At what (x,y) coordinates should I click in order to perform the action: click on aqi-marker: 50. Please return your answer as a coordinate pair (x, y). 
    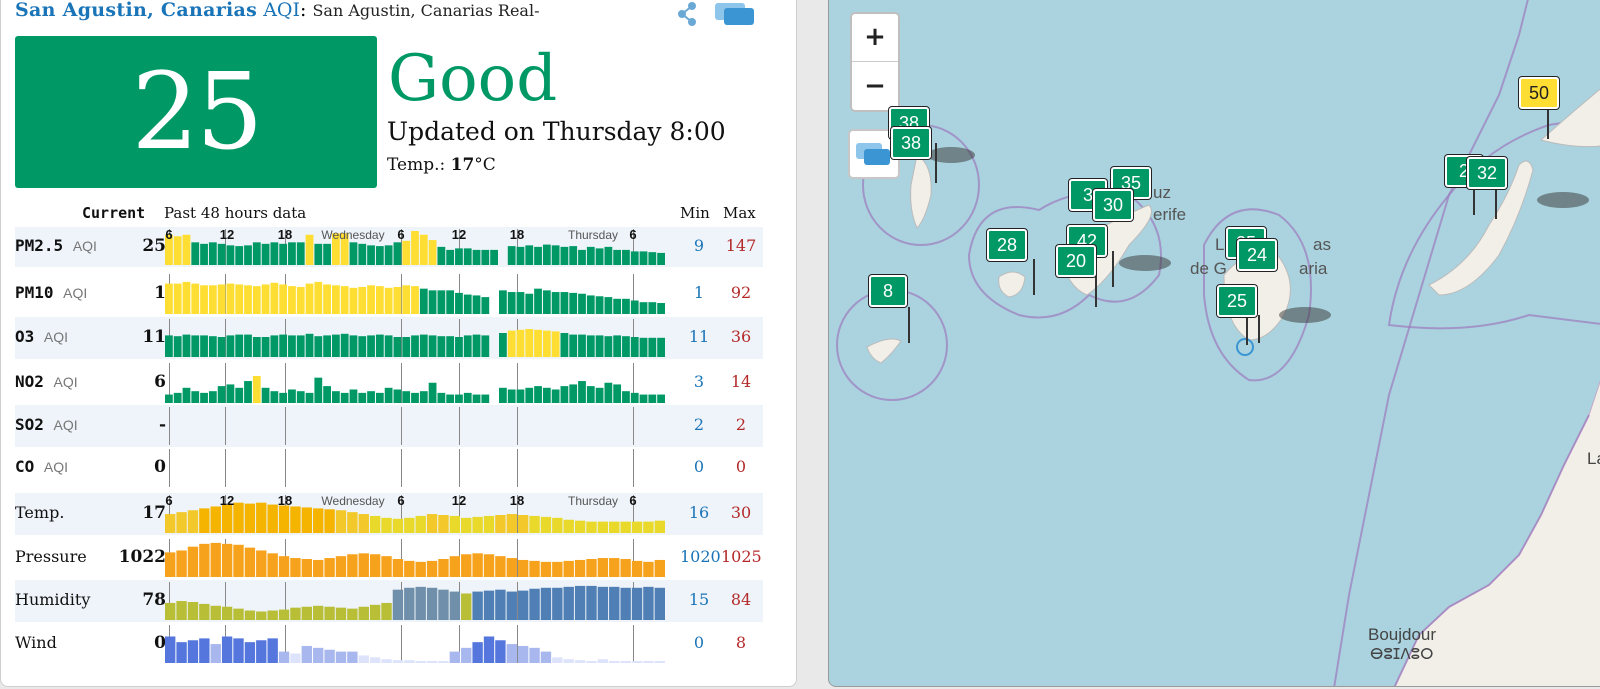
    Looking at the image, I should click on (1539, 93).